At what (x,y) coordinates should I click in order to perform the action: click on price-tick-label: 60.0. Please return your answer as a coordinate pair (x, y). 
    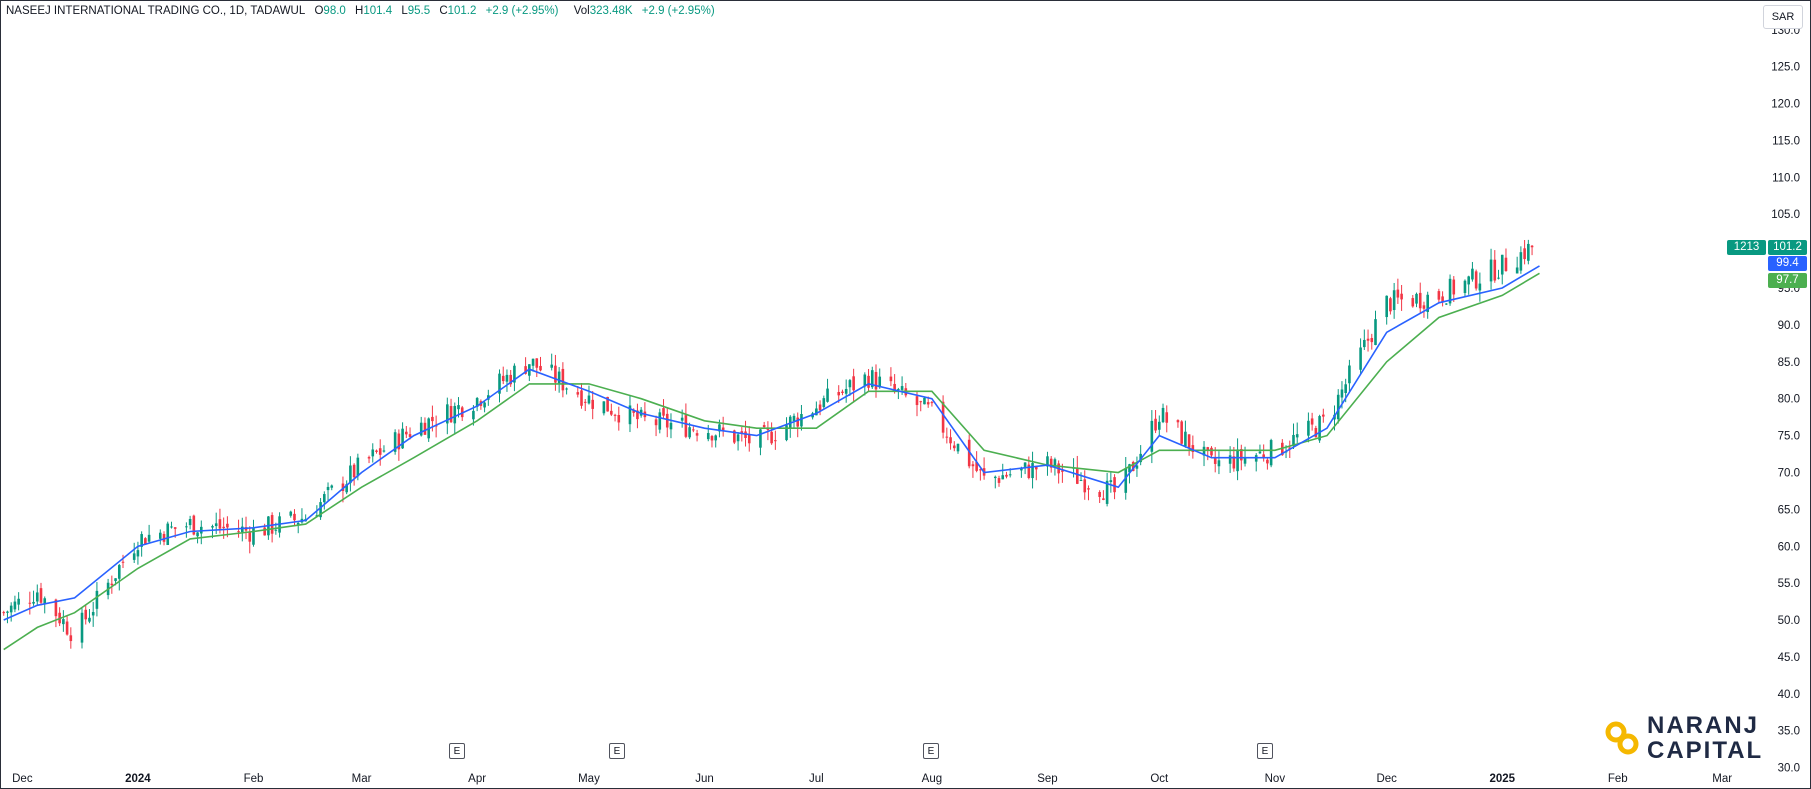
    Looking at the image, I should click on (1789, 547).